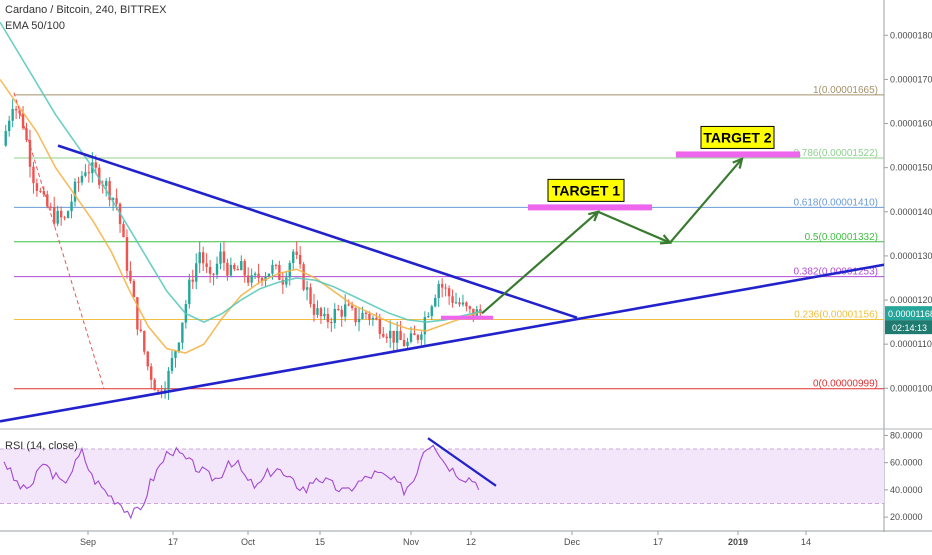 Image resolution: width=932 pixels, height=555 pixels. What do you see at coordinates (737, 137) in the screenshot?
I see `target-label: TARGET 2` at bounding box center [737, 137].